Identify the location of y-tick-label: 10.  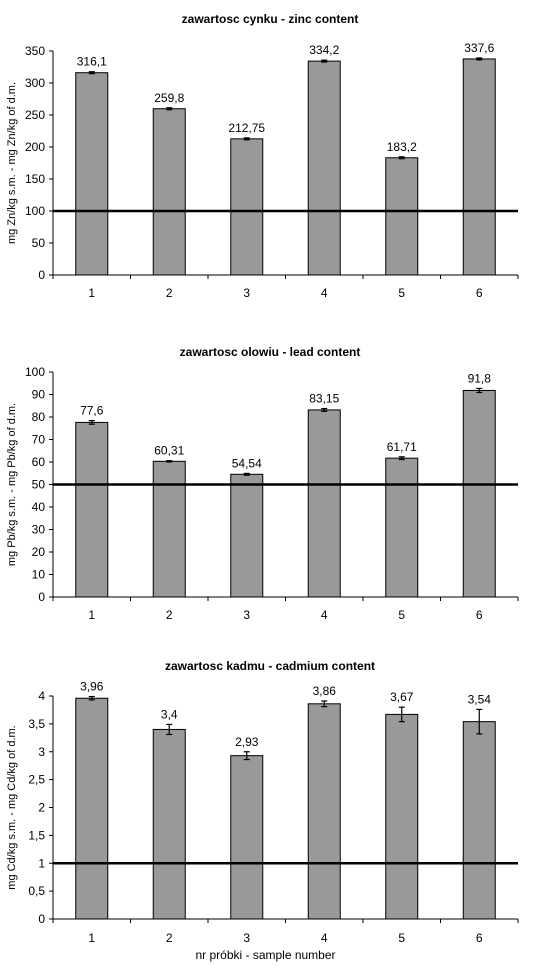
(39, 575).